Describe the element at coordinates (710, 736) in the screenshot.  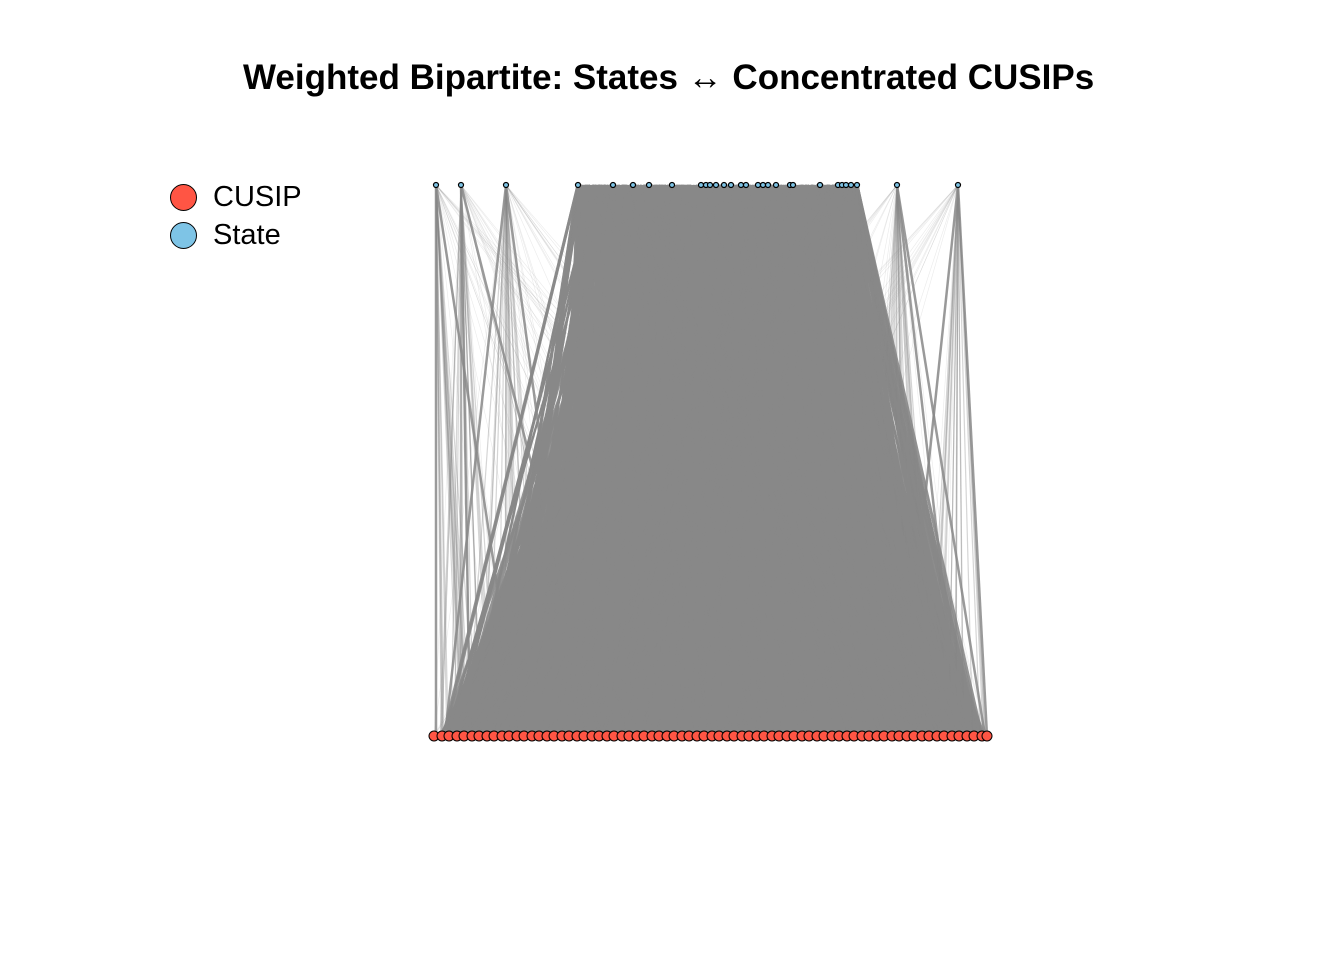
I see `cusip-node-layer` at that location.